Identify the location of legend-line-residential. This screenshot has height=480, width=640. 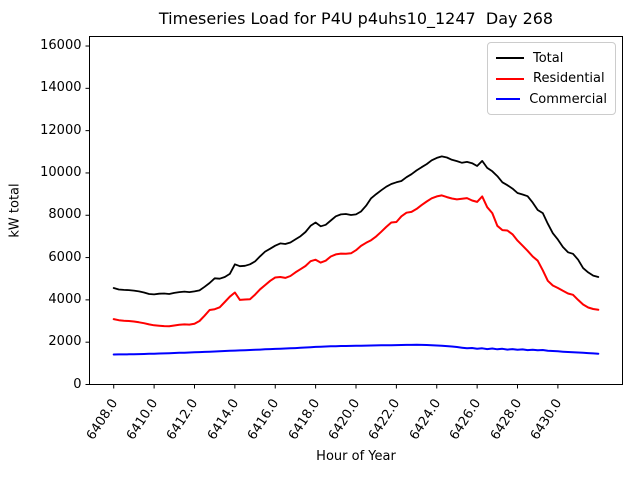
(510, 78).